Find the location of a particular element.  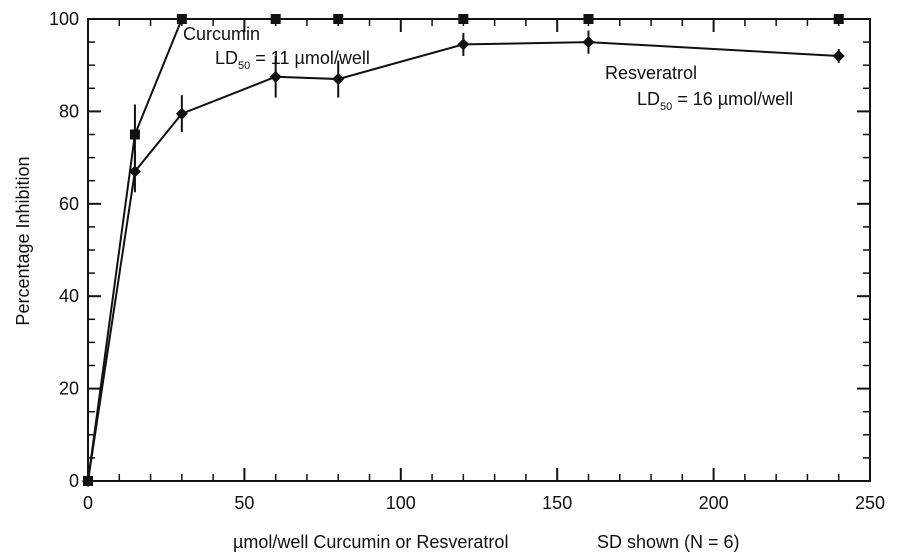

y-axis-title: Percentage Inhibition is located at coordinates (23, 240).